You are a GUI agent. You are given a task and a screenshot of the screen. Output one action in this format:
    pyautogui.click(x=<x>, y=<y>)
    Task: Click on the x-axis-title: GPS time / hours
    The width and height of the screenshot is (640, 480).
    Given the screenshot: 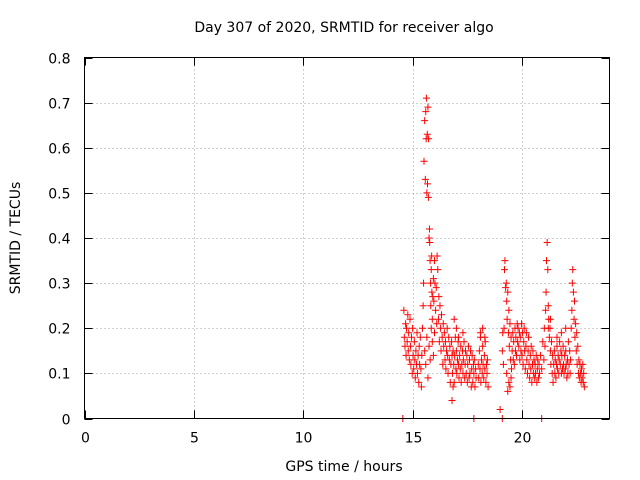 What is the action you would take?
    pyautogui.click(x=343, y=467)
    